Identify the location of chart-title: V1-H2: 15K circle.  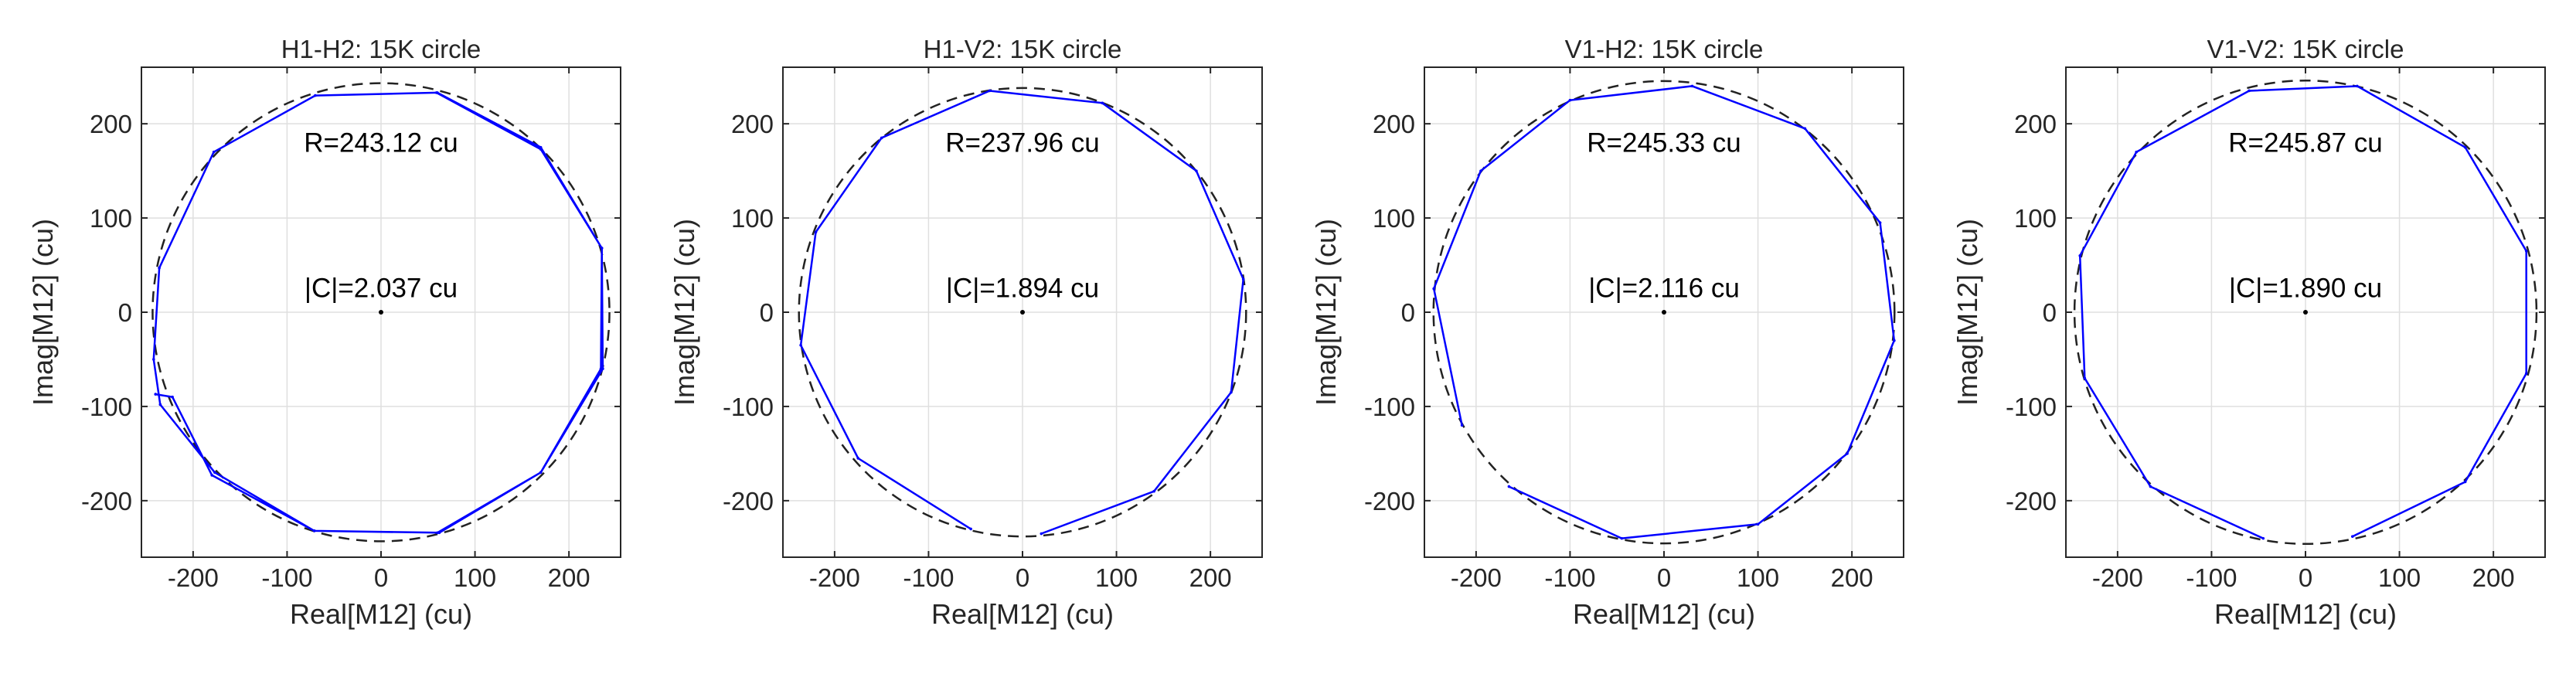
(1664, 49).